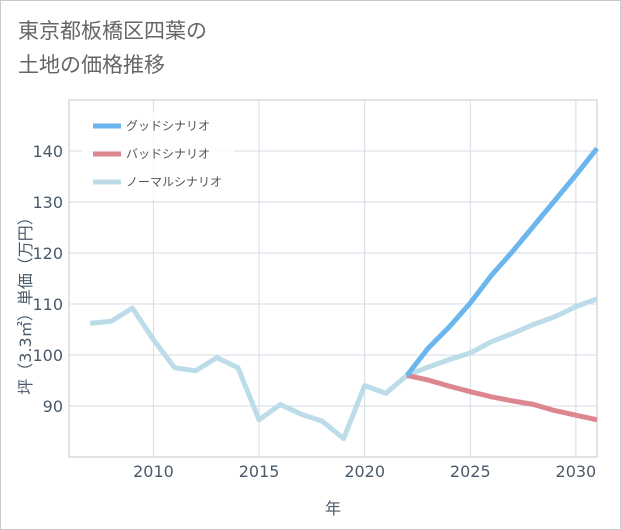 Image resolution: width=621 pixels, height=530 pixels. What do you see at coordinates (576, 471) in the screenshot?
I see `x-tick-label: 2030` at bounding box center [576, 471].